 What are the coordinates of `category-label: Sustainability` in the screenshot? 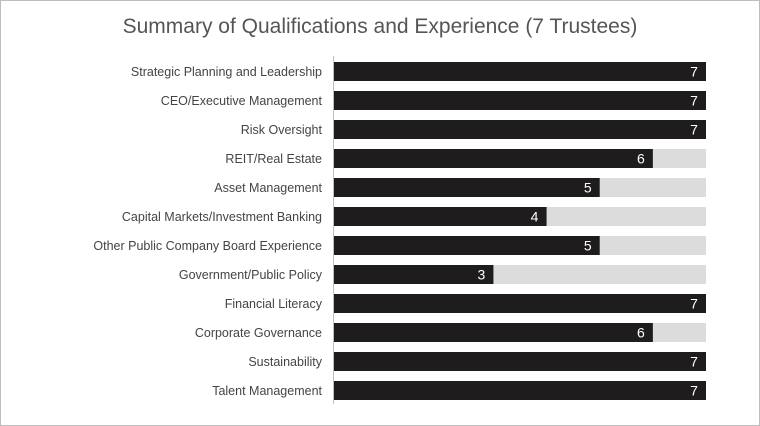 It's located at (285, 362).